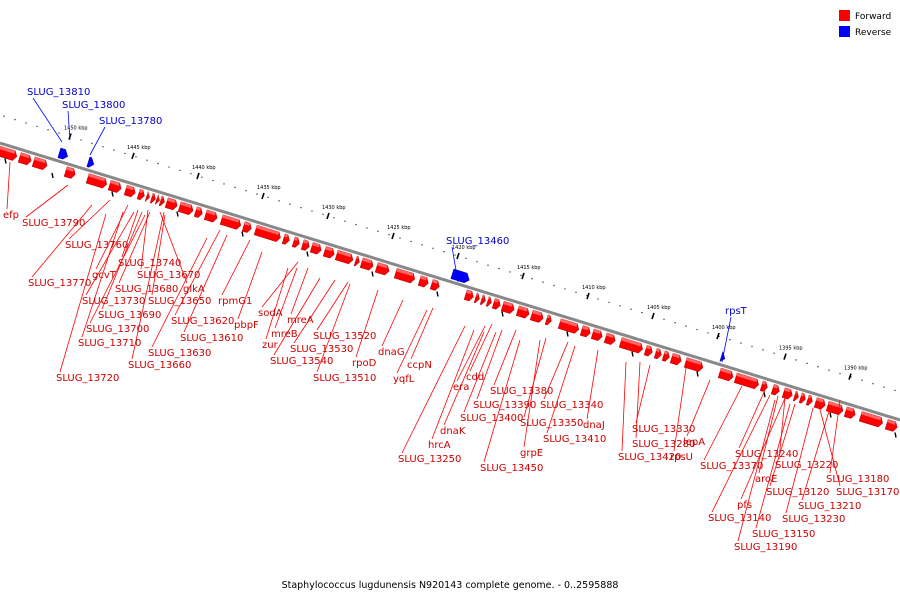 This screenshot has width=900, height=600. Describe the element at coordinates (521, 391) in the screenshot. I see `forward-gene-label: SLUG_13380` at that location.